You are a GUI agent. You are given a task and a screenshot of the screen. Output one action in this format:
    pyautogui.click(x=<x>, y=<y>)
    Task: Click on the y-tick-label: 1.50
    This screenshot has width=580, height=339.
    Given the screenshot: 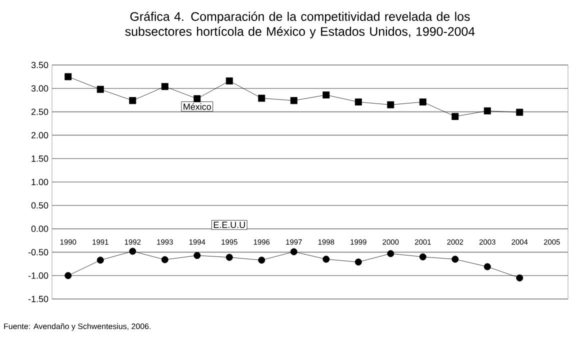 What is the action you would take?
    pyautogui.click(x=40, y=158)
    